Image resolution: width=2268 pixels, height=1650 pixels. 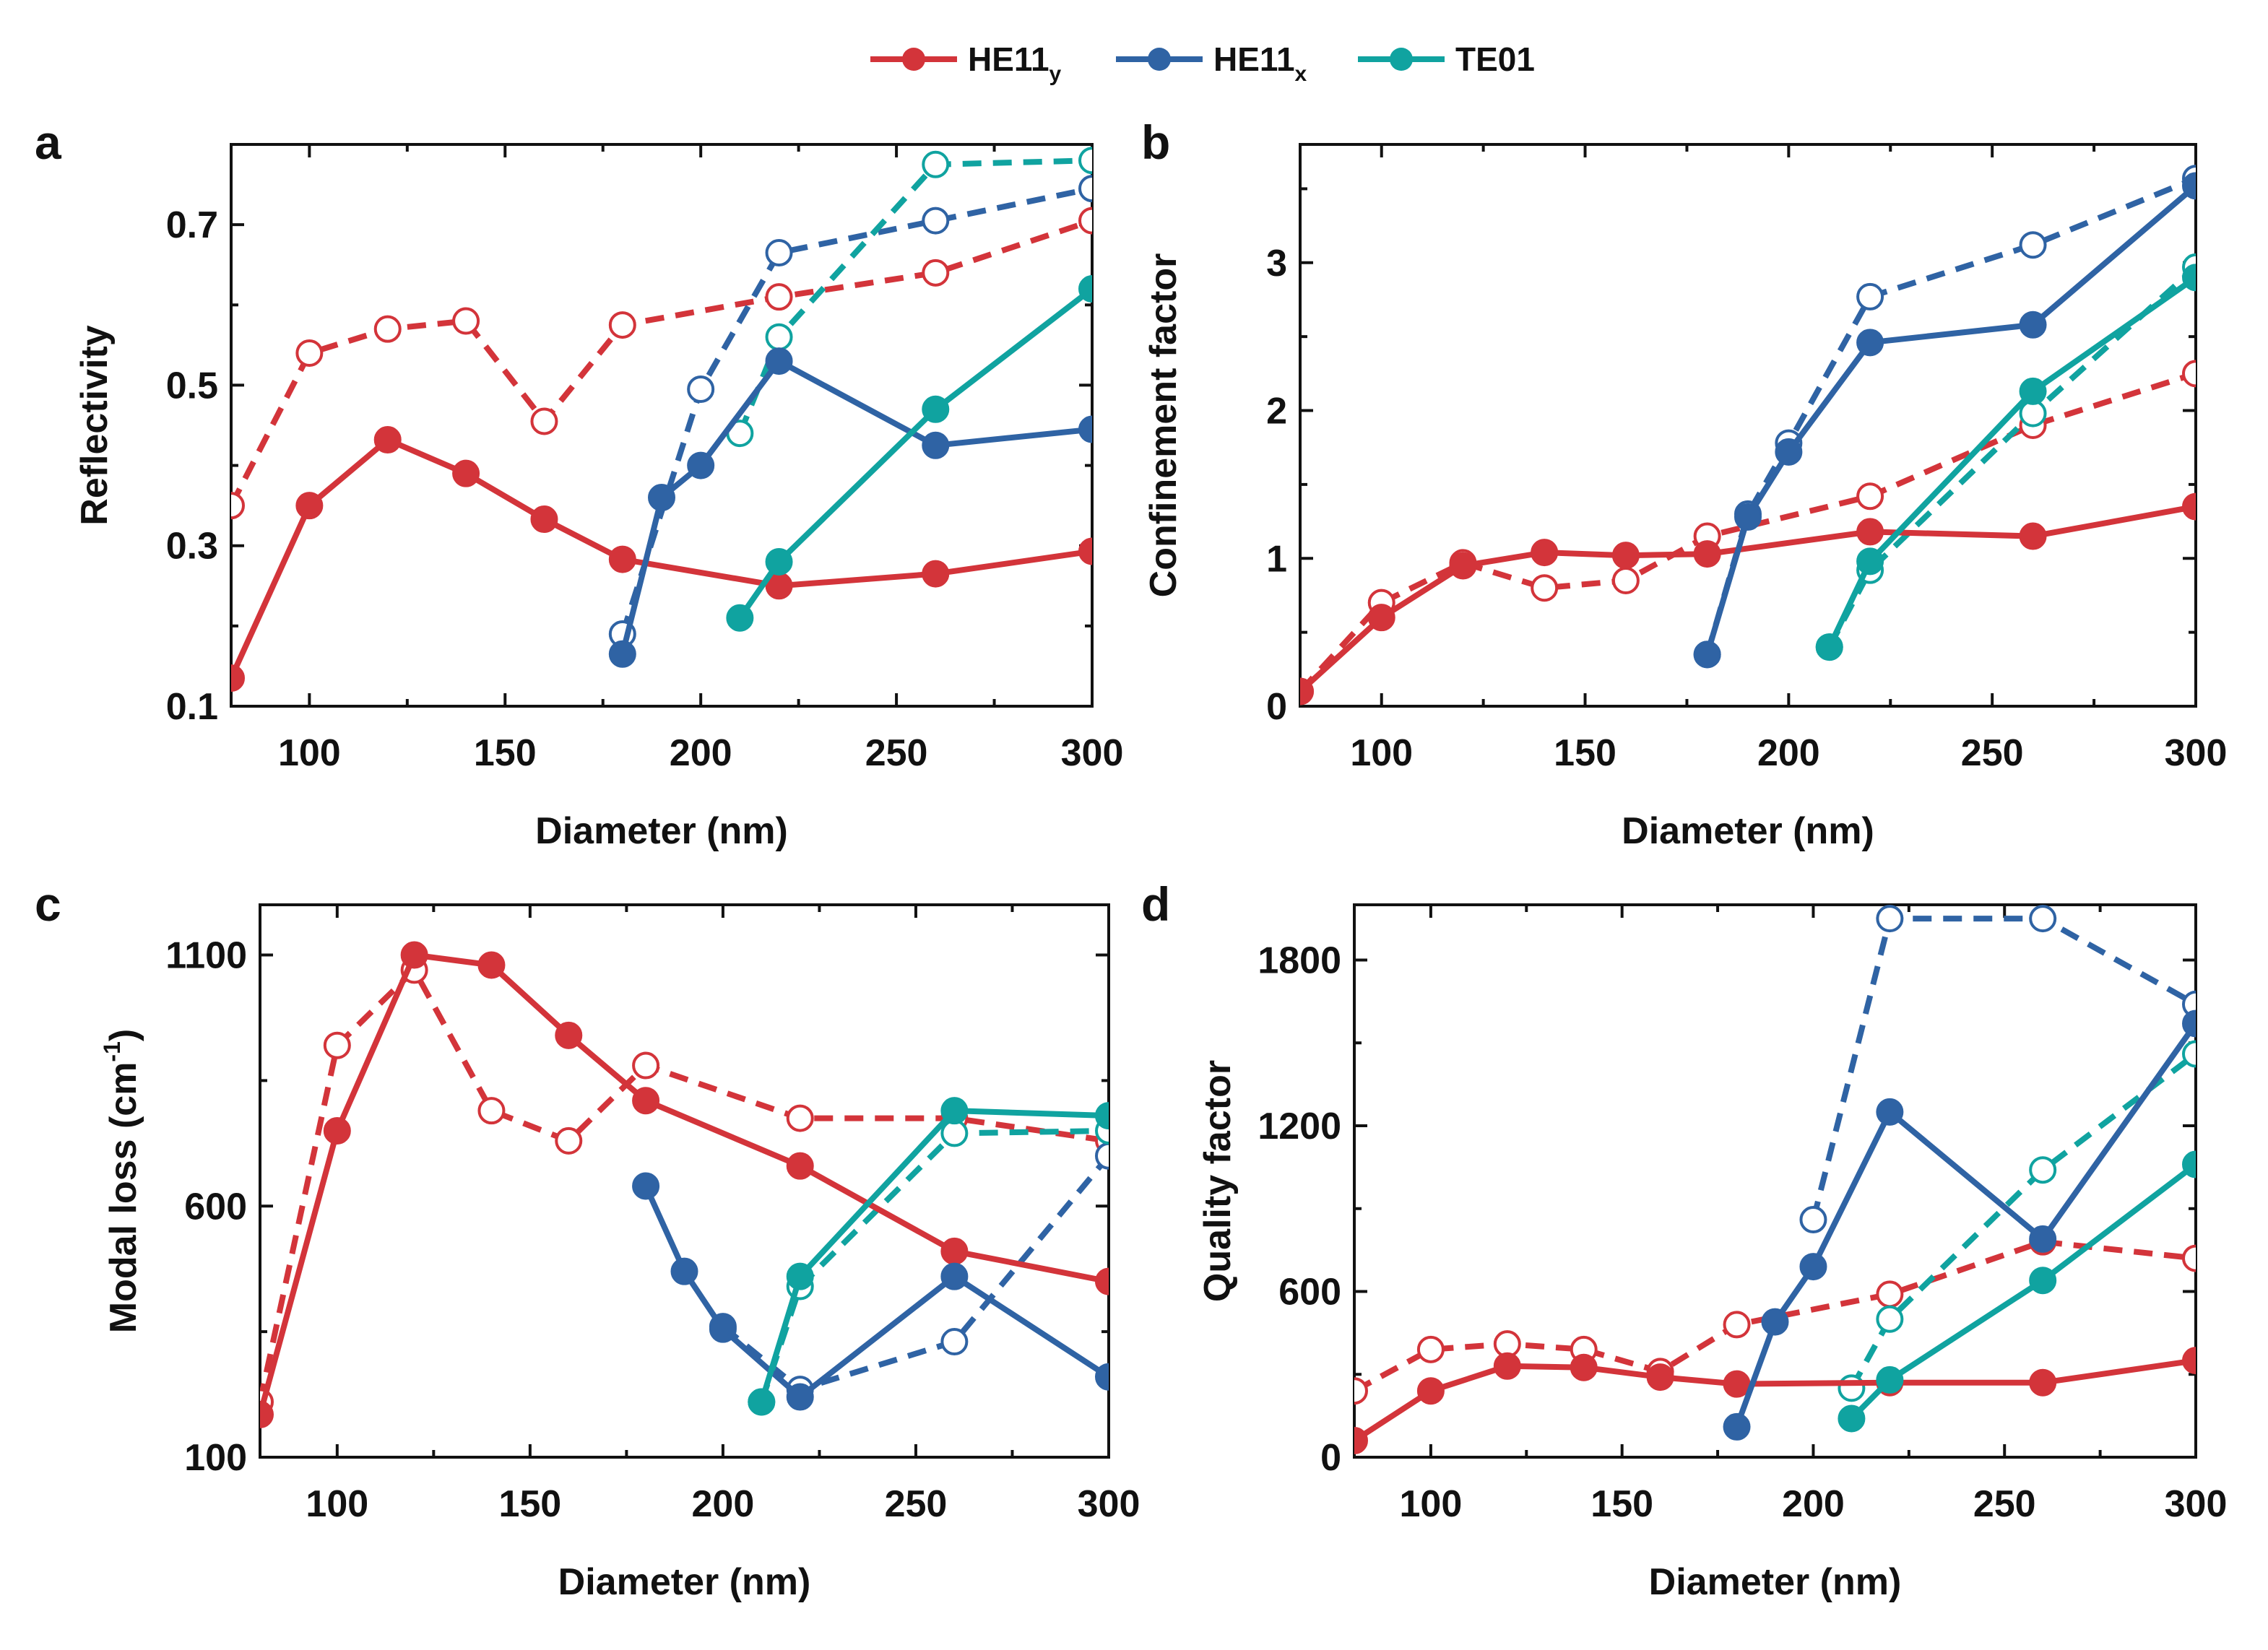 What do you see at coordinates (112, 1051) in the screenshot?
I see `y-axis-title-superscript: -1` at bounding box center [112, 1051].